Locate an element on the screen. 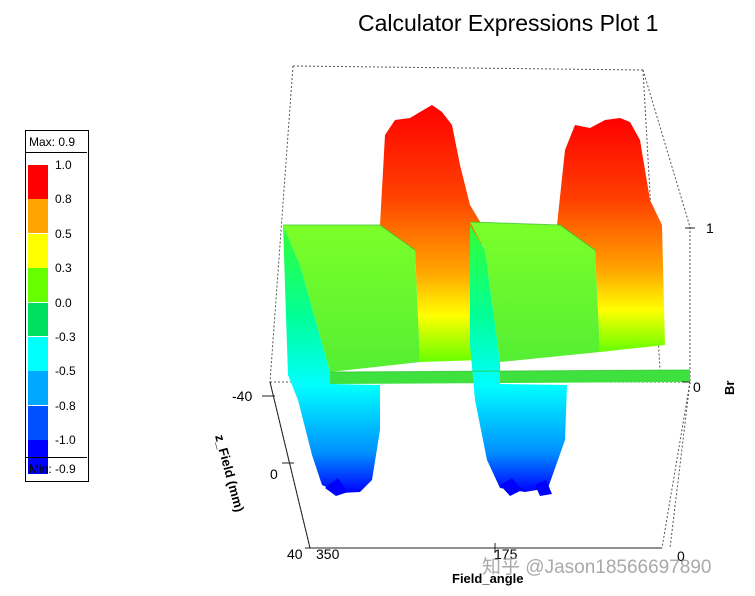  legend-label: 0.5 is located at coordinates (63, 233).